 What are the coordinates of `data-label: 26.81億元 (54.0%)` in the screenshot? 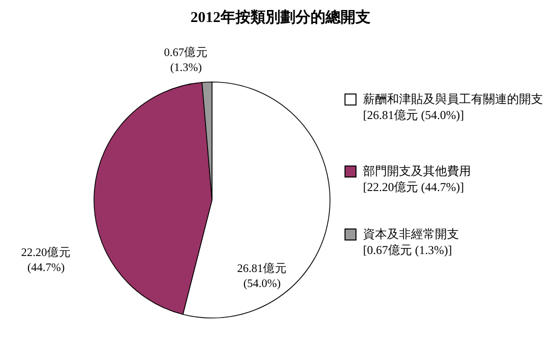 It's located at (262, 275).